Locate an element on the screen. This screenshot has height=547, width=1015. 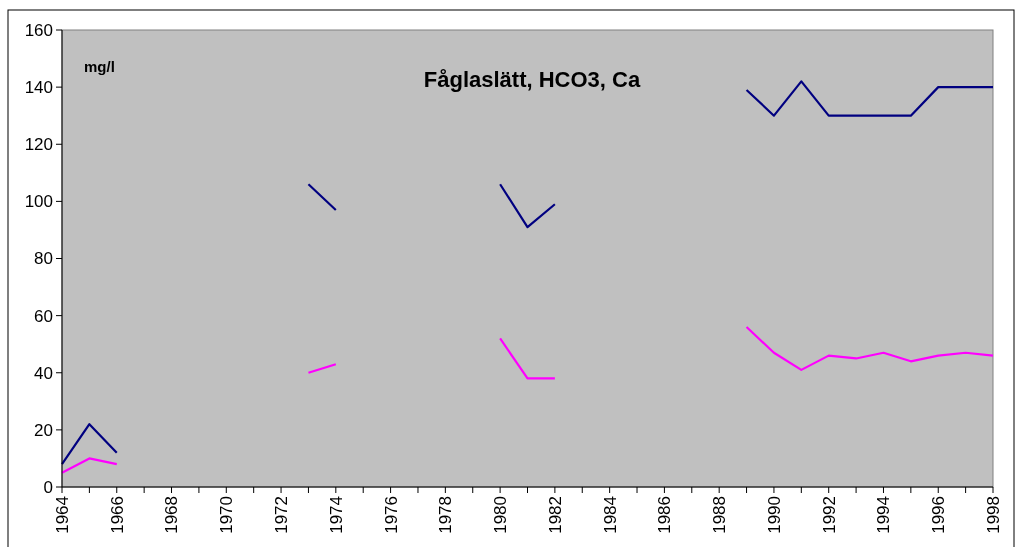
y-tick-label: 100 is located at coordinates (38, 202).